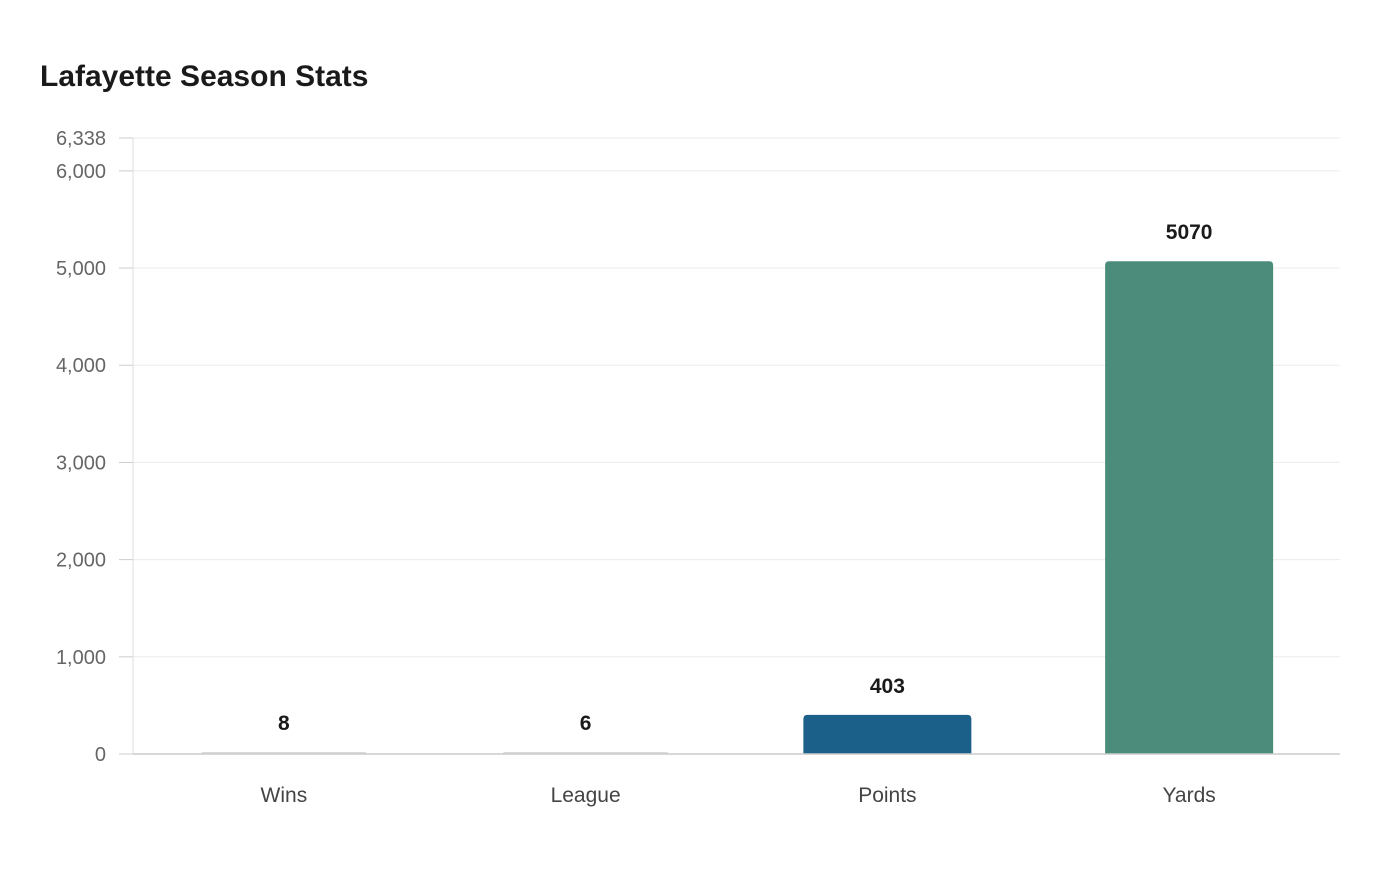  I want to click on chart-title: Lafayette Season Stats, so click(204, 76).